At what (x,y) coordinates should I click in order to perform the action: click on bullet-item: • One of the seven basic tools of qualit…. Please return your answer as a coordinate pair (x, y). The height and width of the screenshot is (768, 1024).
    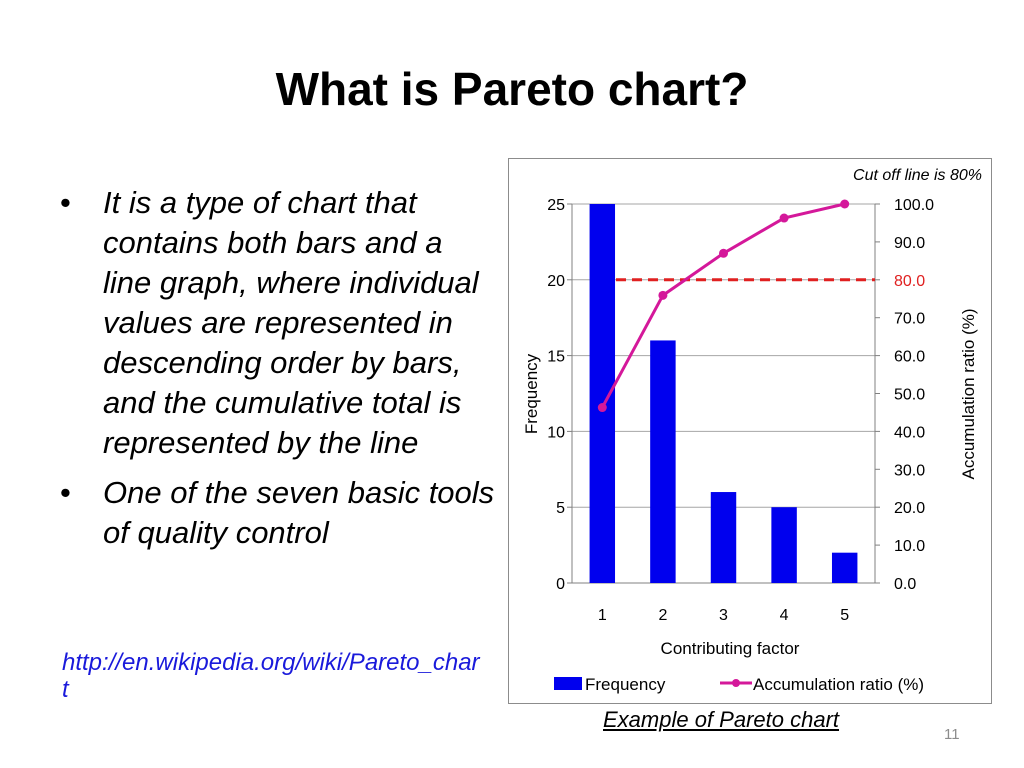
    Looking at the image, I should click on (276, 513).